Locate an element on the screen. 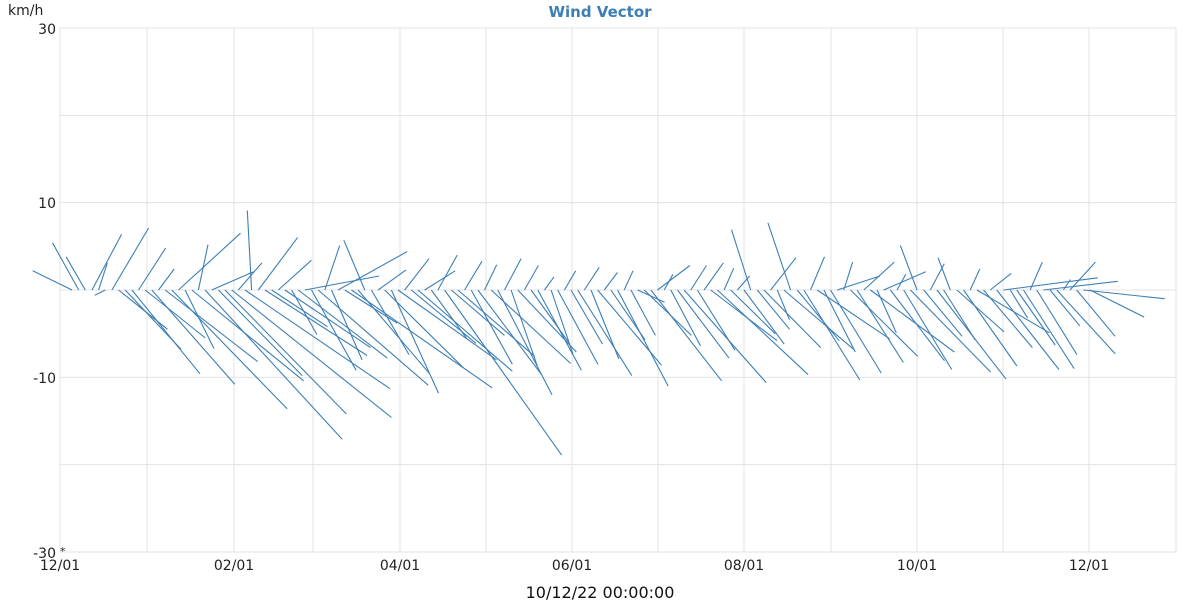 This screenshot has height=600, width=1200. x-tick-label-04-01: 04/01 is located at coordinates (400, 566).